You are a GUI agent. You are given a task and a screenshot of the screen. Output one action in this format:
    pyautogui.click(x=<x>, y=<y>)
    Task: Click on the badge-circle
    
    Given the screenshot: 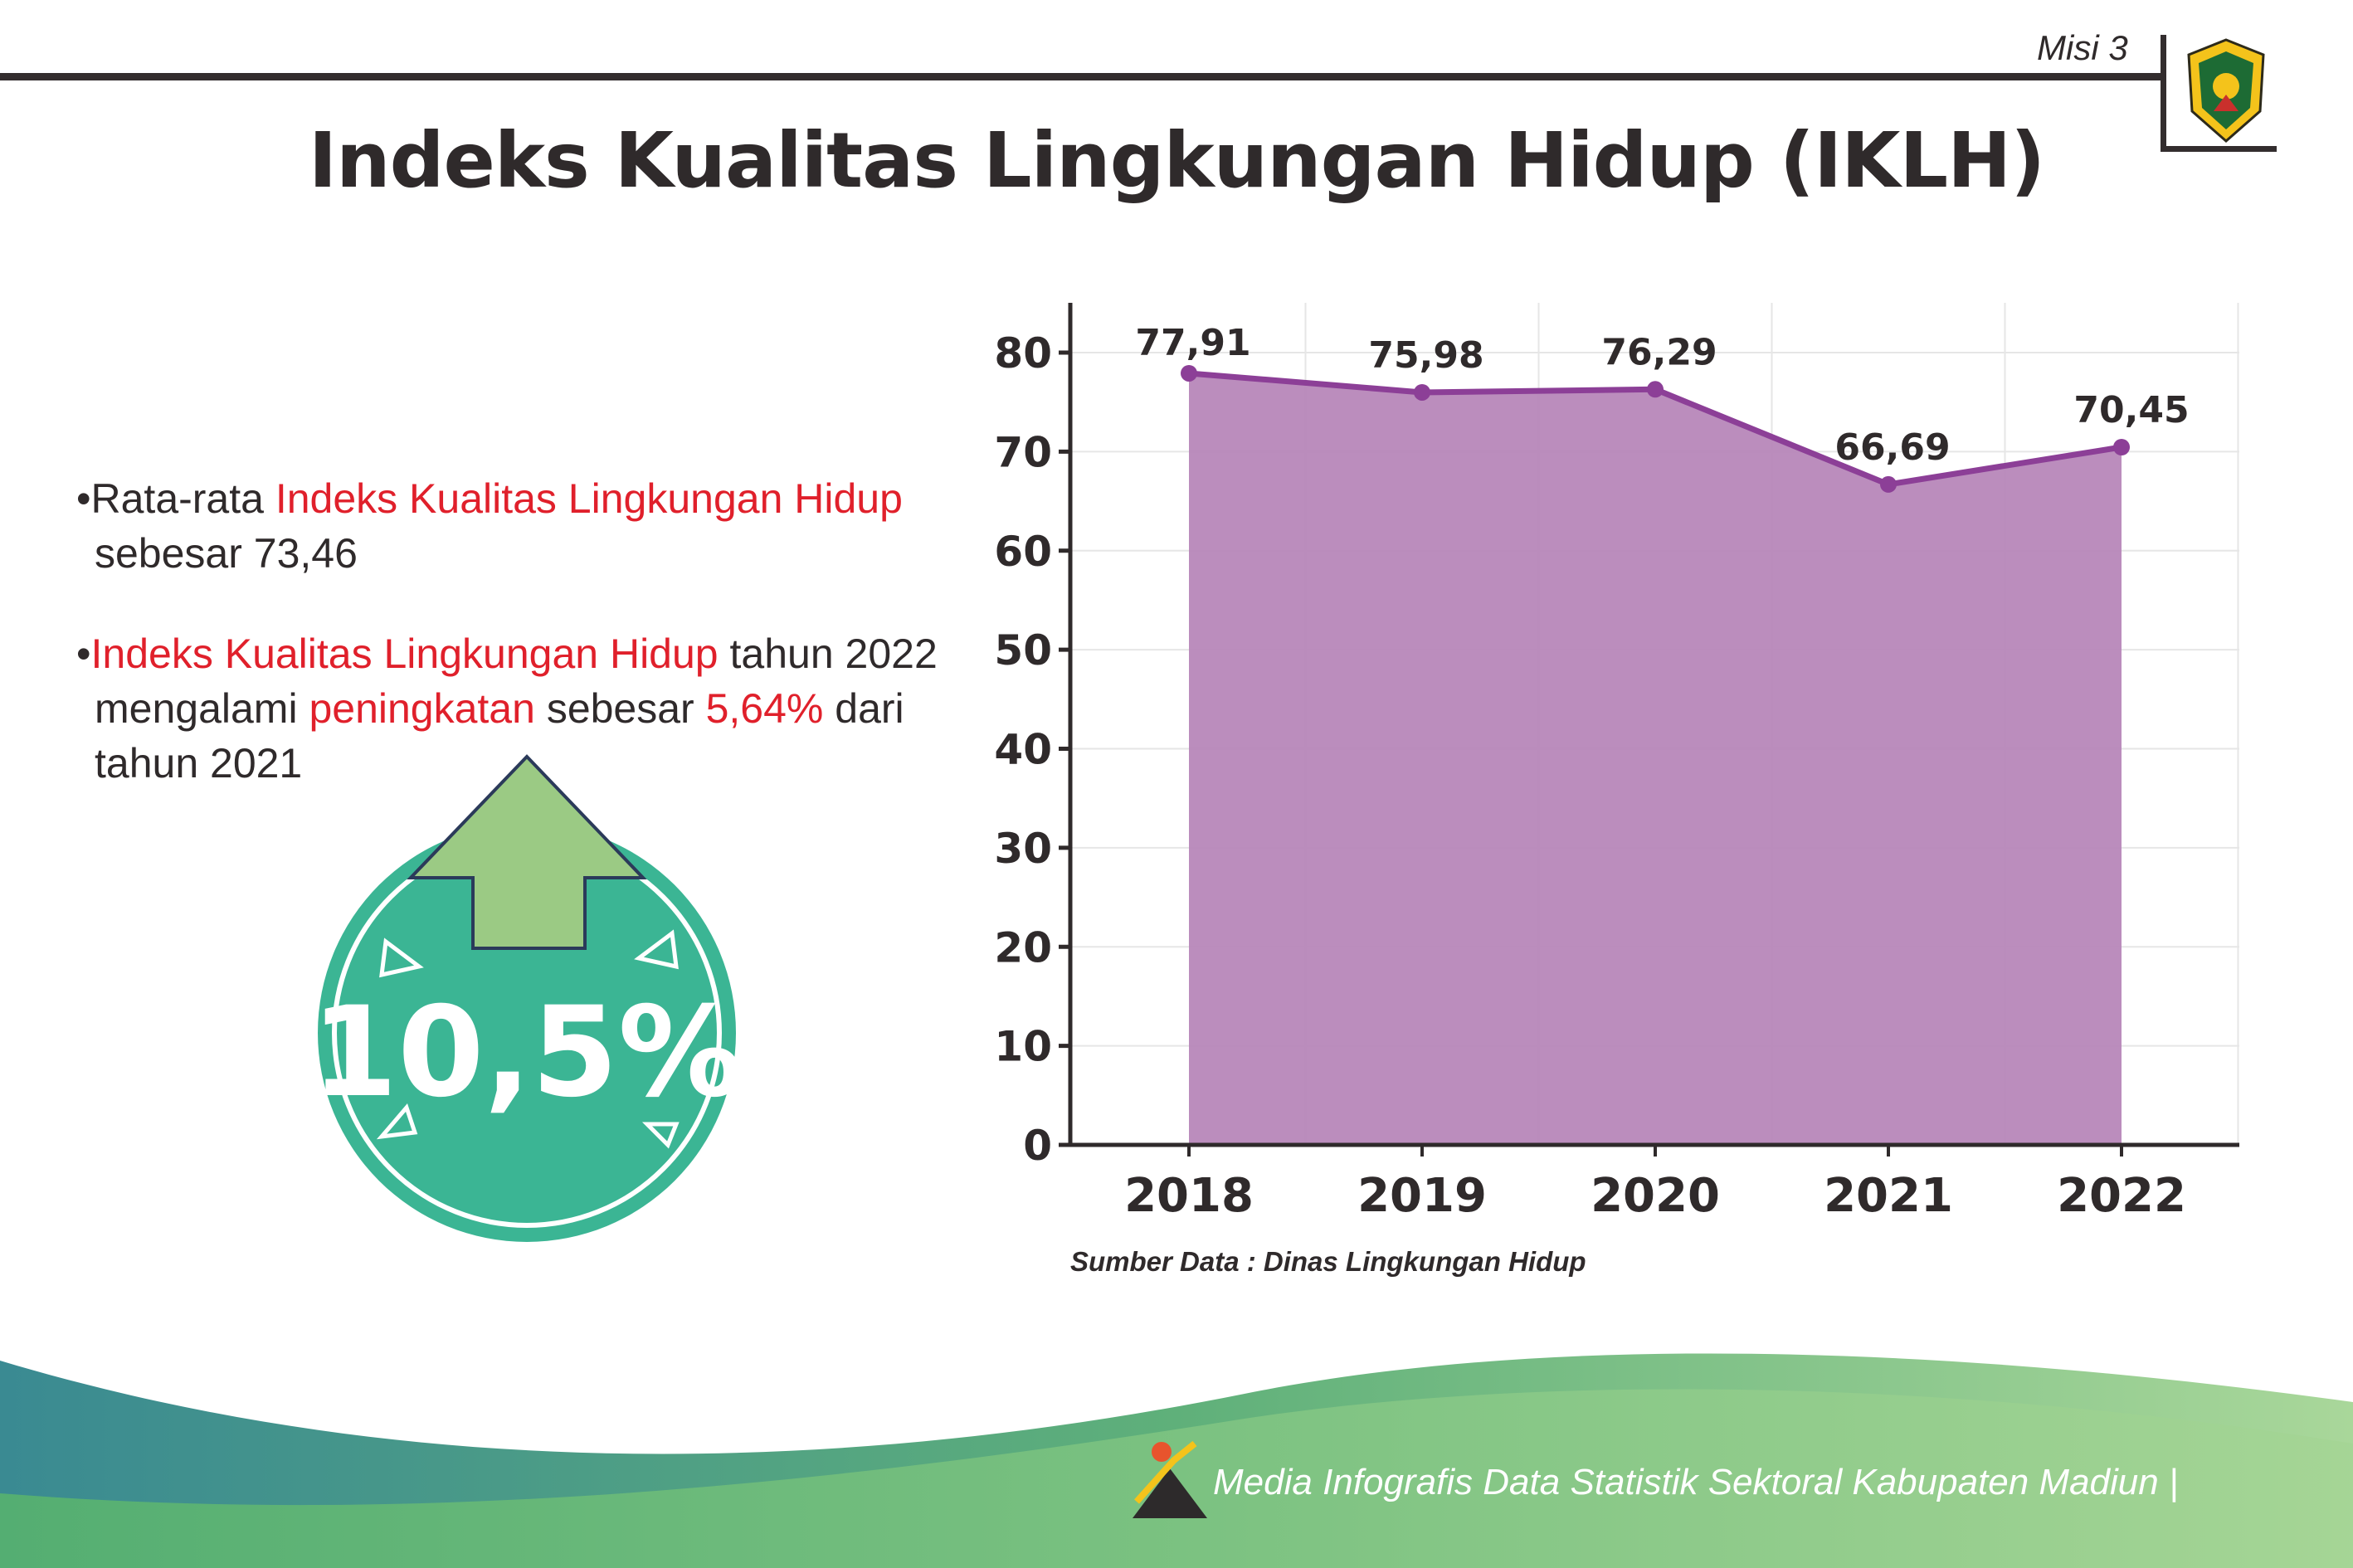 What is the action you would take?
    pyautogui.click(x=527, y=1033)
    